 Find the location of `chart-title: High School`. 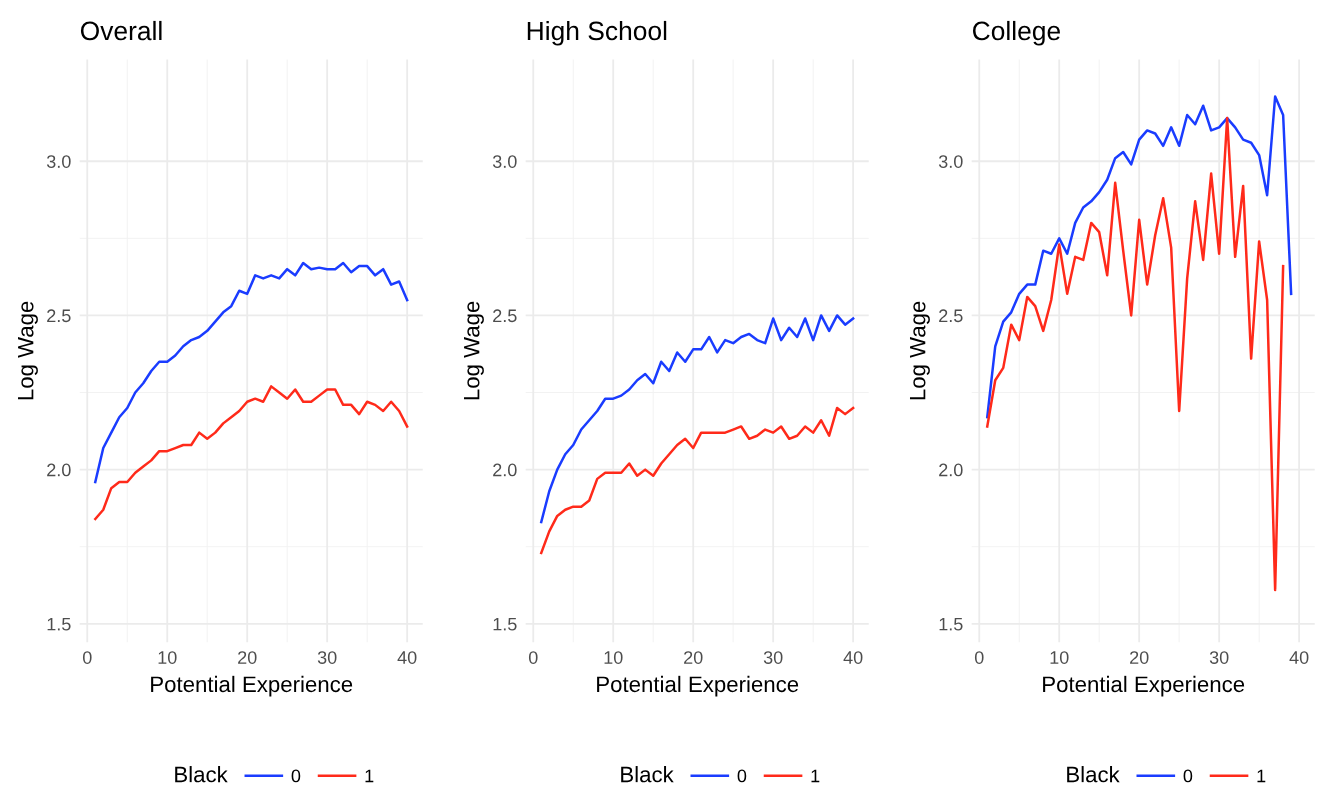

chart-title: High School is located at coordinates (597, 33).